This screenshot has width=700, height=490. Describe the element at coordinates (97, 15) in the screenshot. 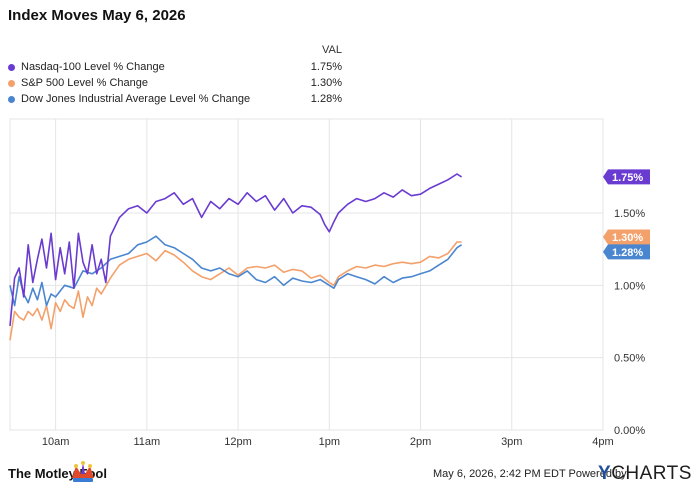

I see `chart-title: Index Moves May 6, 2026` at that location.